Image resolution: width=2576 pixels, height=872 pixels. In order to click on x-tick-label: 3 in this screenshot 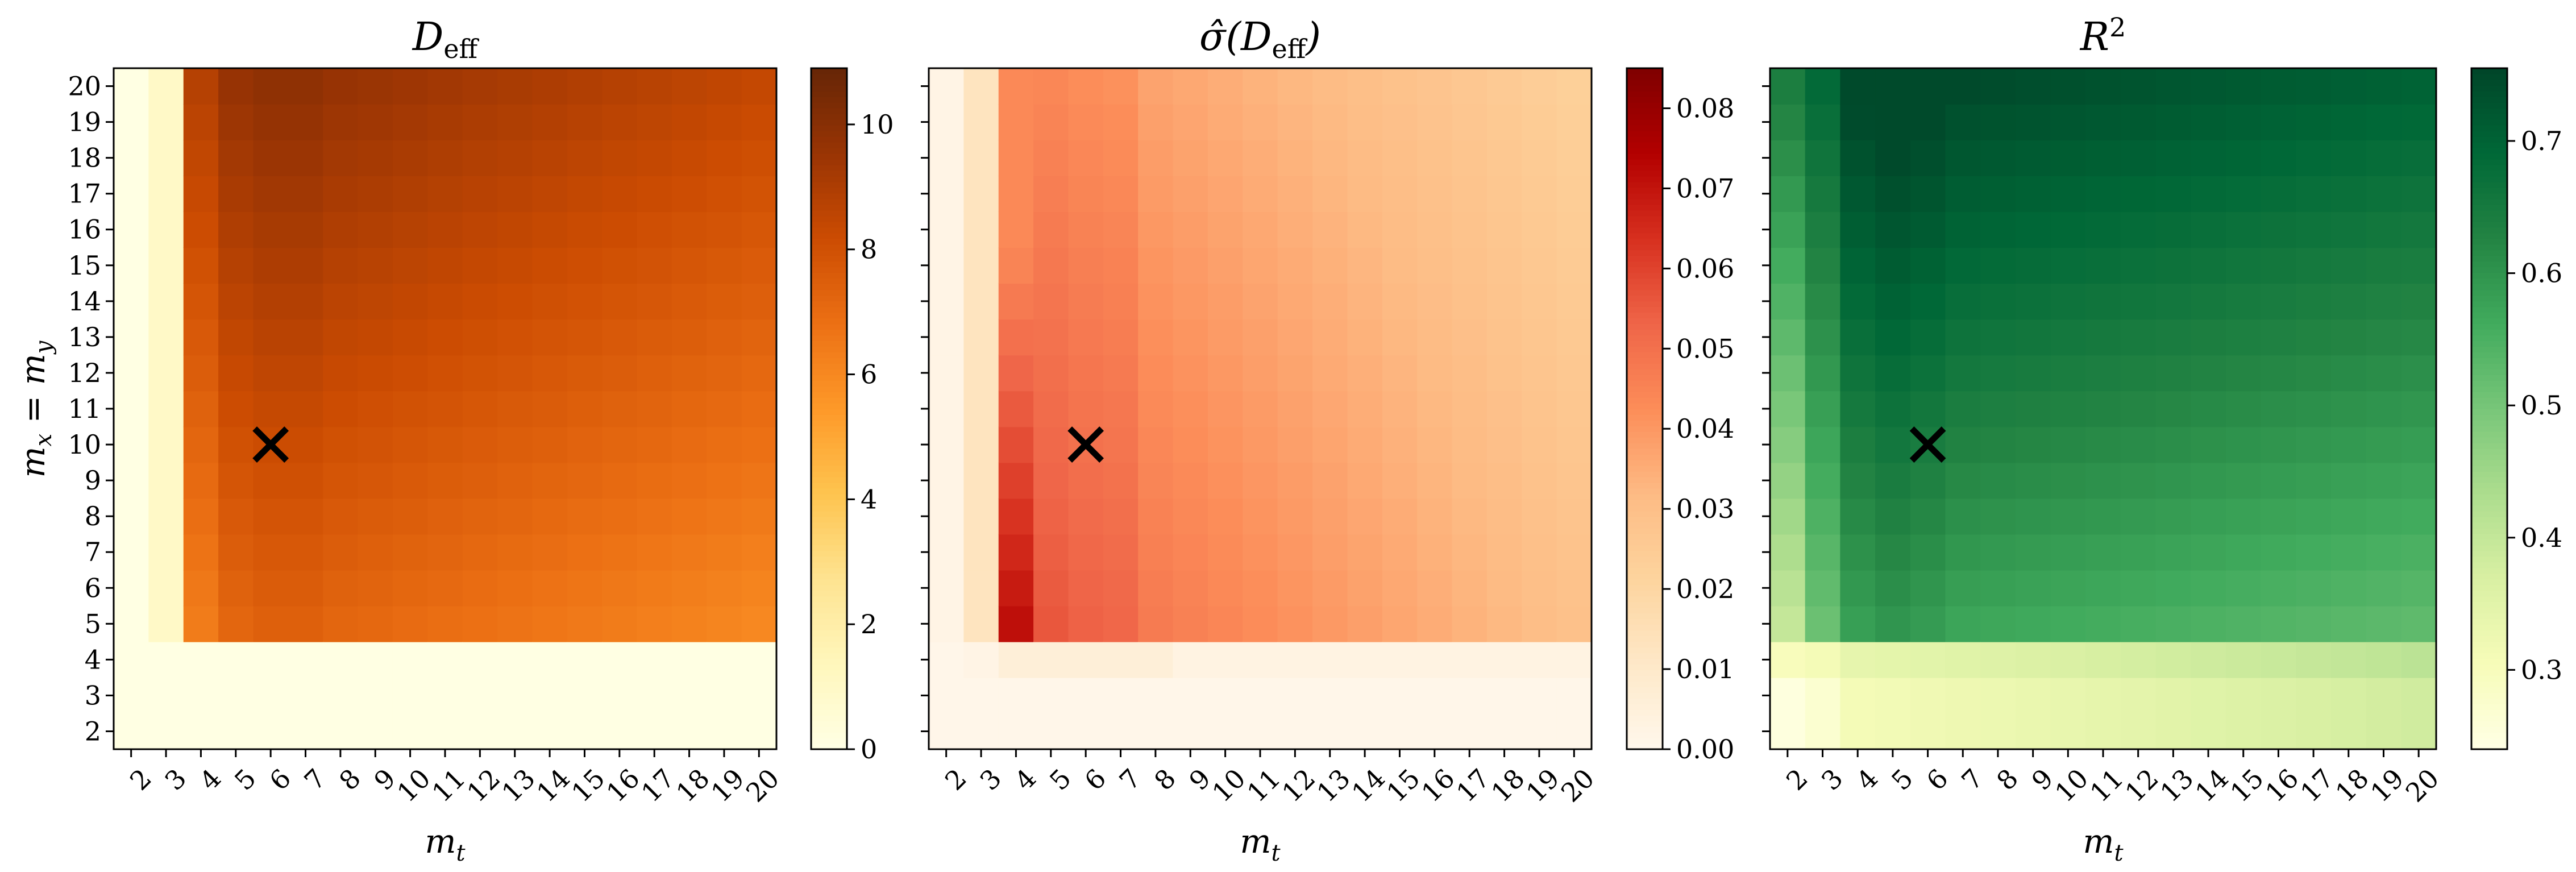, I will do `click(176, 779)`.